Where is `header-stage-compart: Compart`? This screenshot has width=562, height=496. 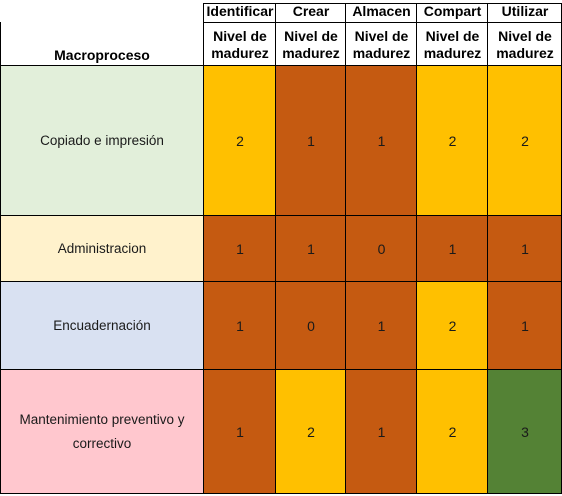
header-stage-compart: Compart is located at coordinates (452, 11).